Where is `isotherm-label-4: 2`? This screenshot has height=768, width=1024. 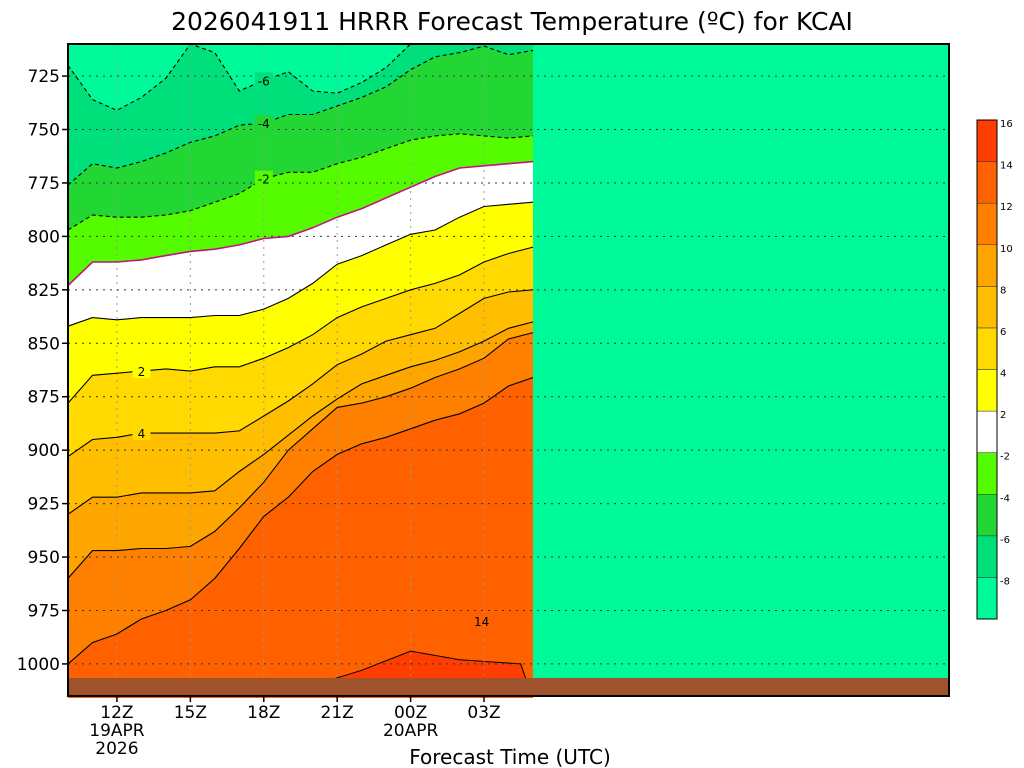
isotherm-label-4: 2 is located at coordinates (142, 372).